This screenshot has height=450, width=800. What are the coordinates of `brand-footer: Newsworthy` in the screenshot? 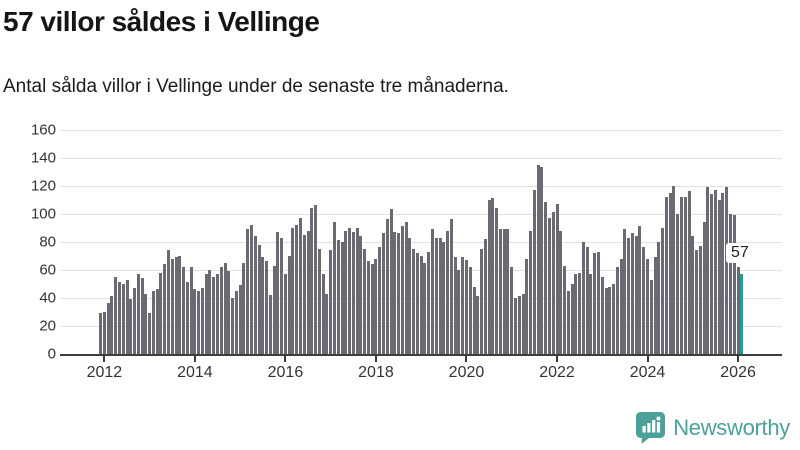 It's located at (712, 427).